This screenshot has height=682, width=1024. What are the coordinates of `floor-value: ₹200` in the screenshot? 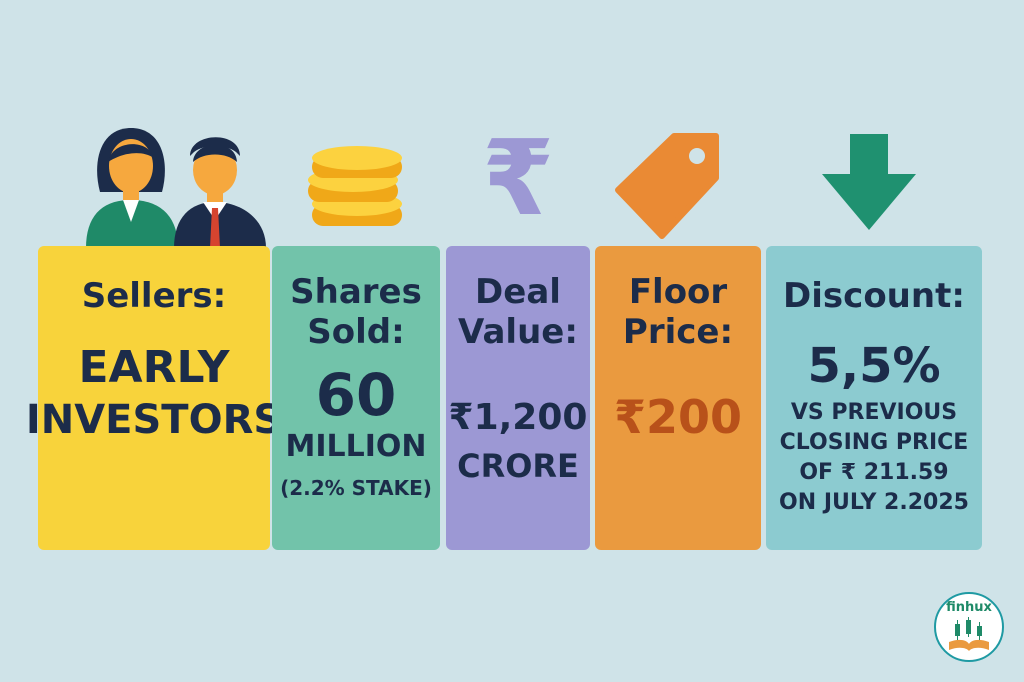 It's located at (678, 417).